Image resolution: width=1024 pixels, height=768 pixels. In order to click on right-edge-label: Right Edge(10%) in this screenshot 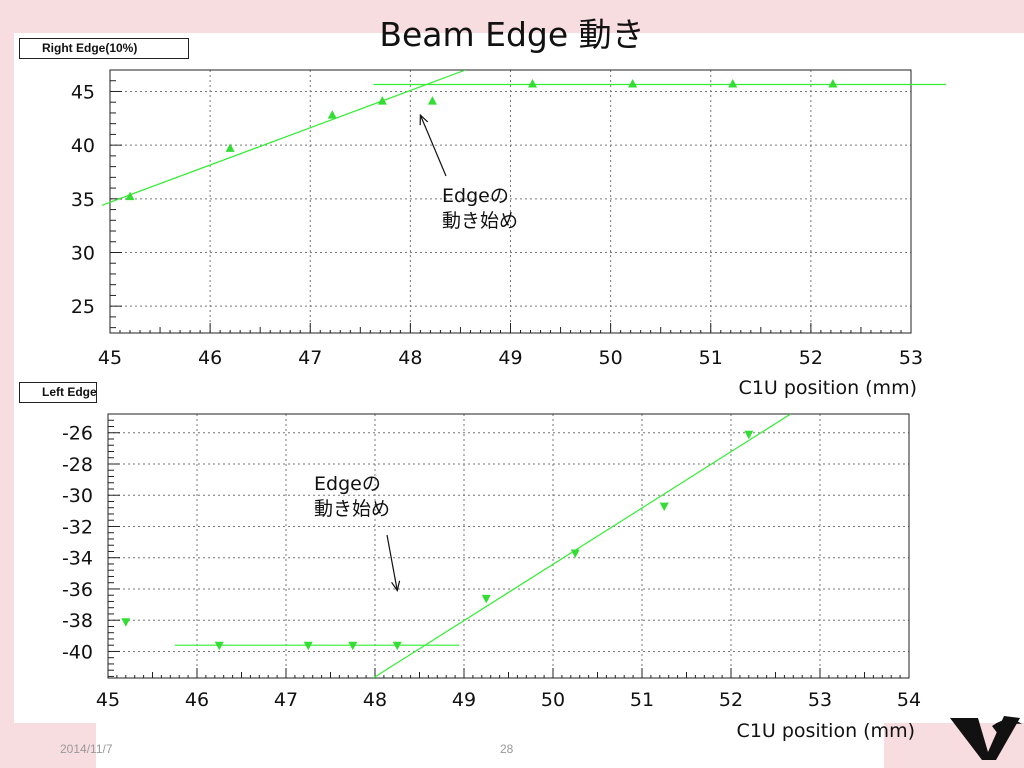, I will do `click(104, 48)`.